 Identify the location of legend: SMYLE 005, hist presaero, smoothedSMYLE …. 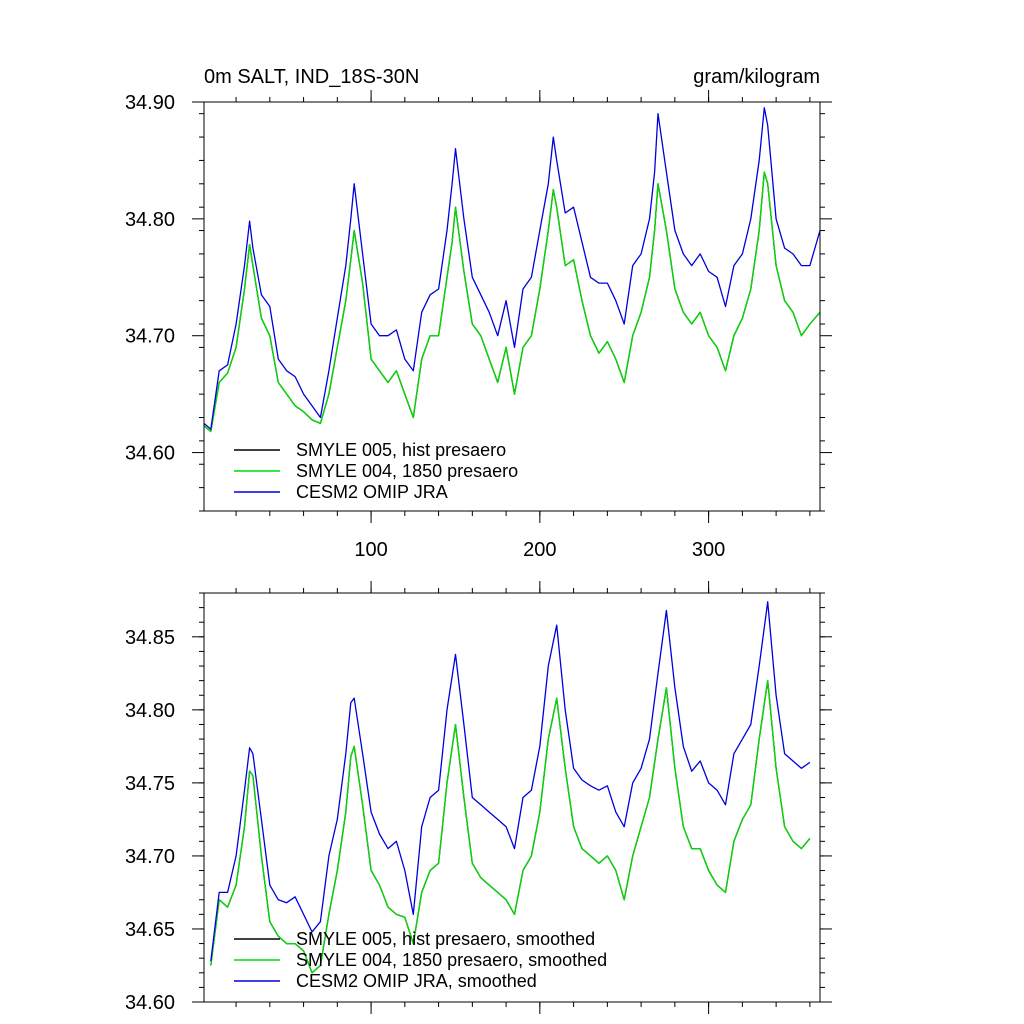
(420, 960).